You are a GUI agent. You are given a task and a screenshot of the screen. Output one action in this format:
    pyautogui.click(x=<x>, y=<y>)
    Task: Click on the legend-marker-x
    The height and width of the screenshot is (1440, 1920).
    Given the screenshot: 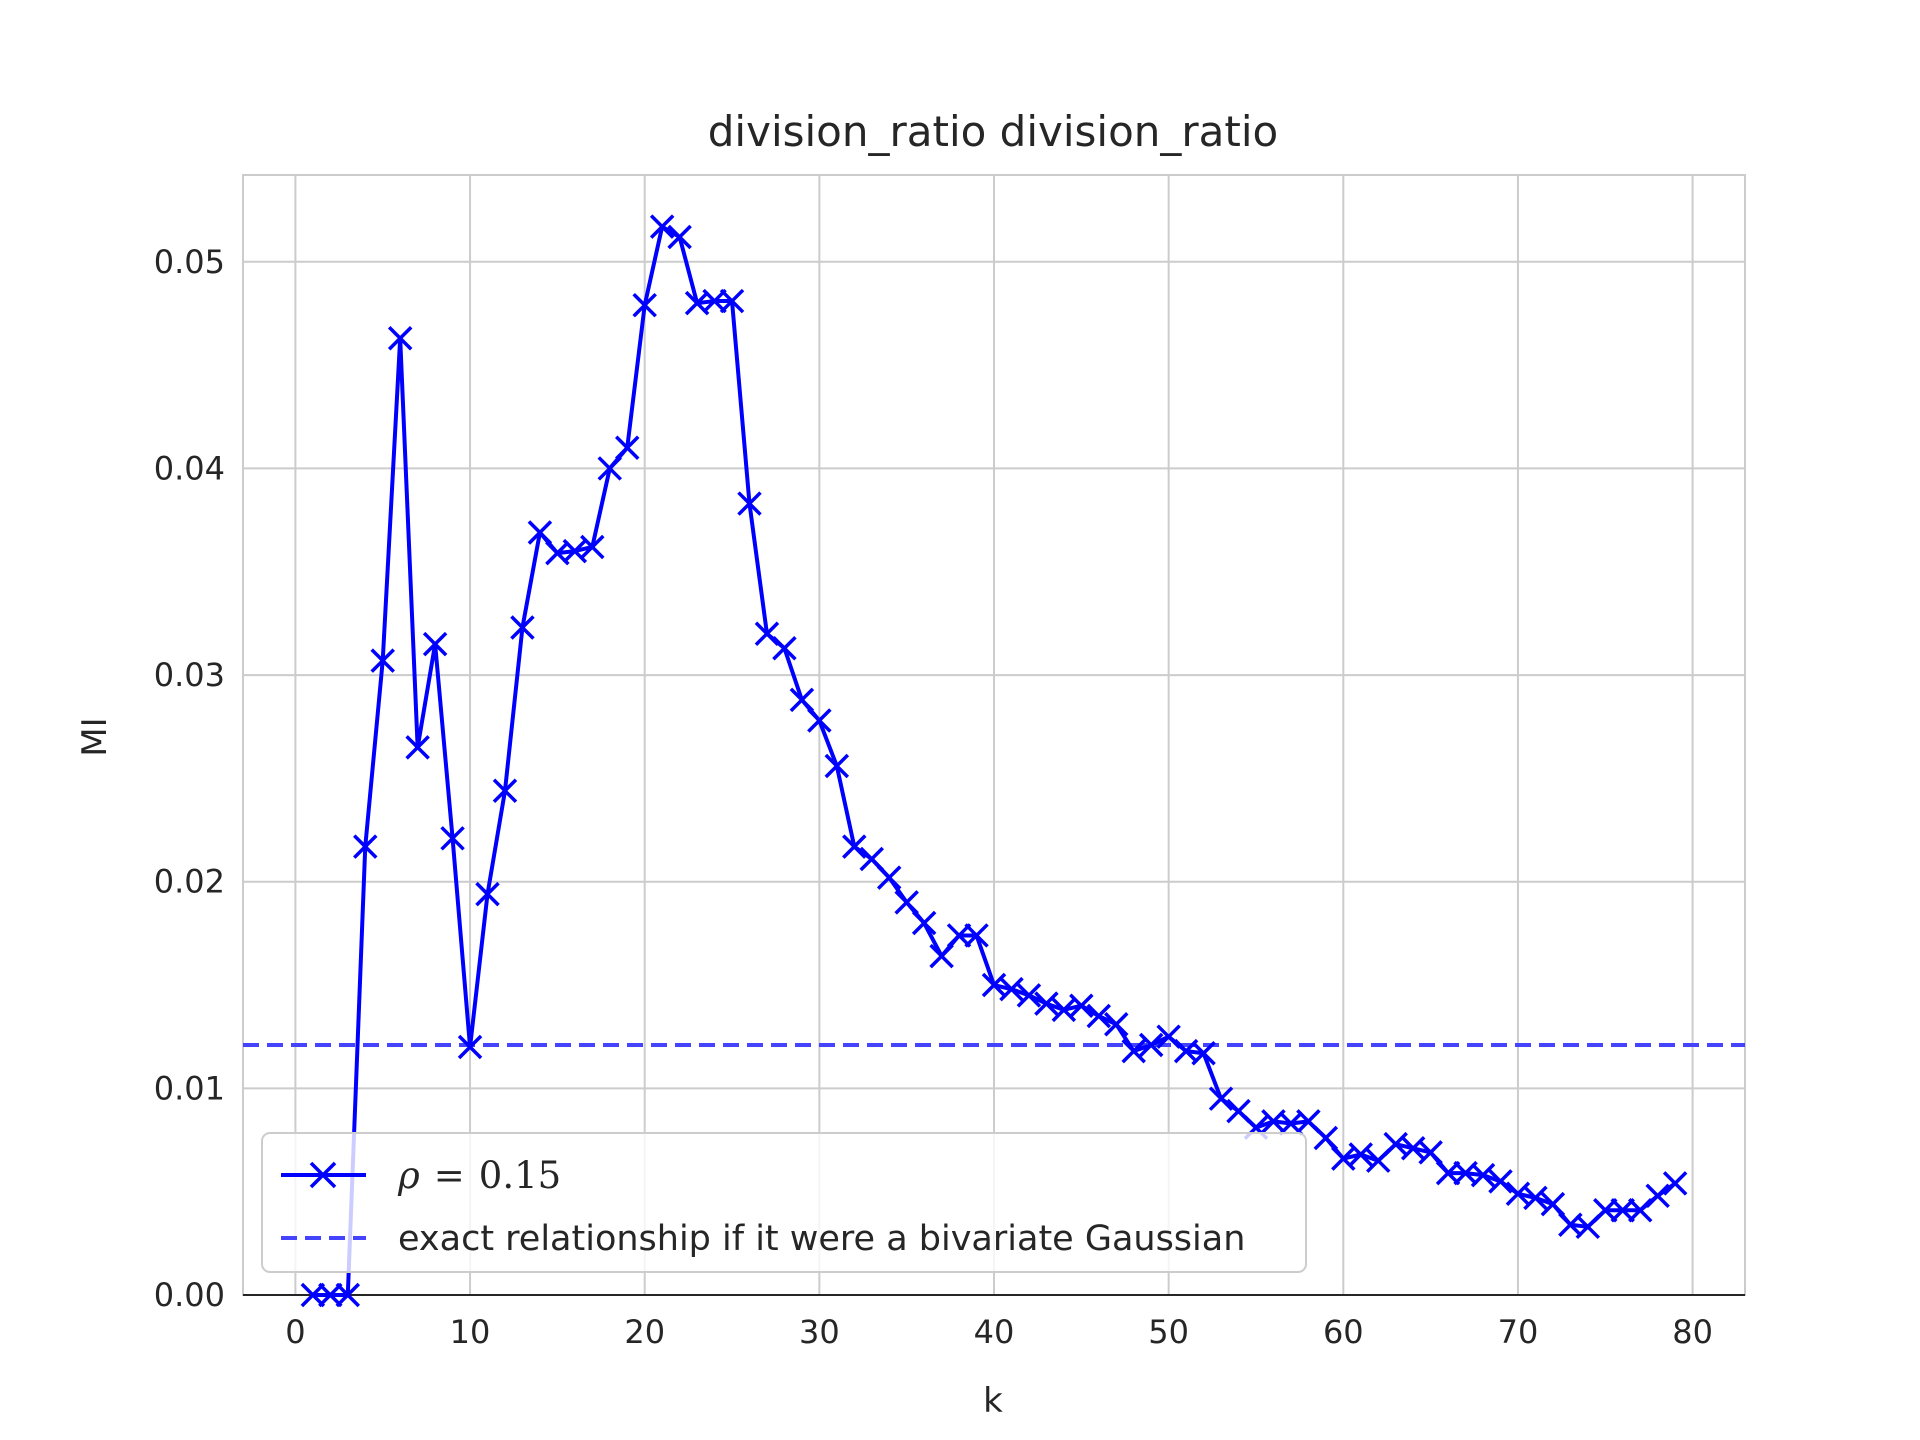 What is the action you would take?
    pyautogui.click(x=323, y=1175)
    